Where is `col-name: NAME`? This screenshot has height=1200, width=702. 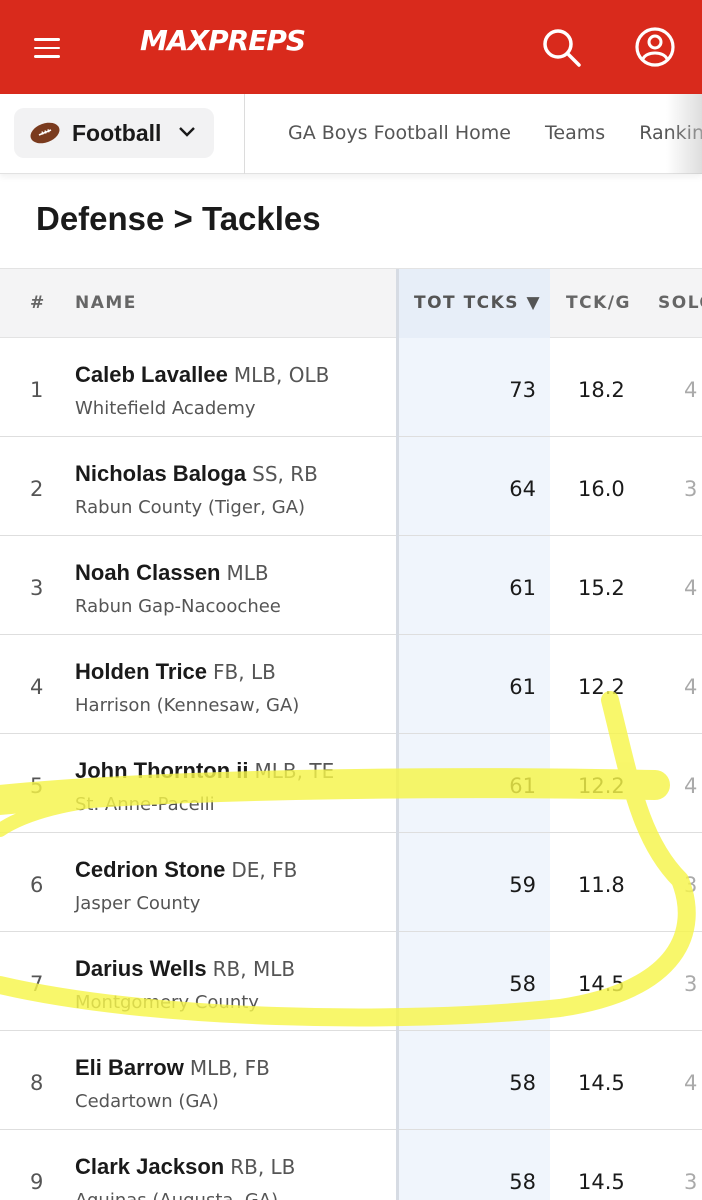 col-name: NAME is located at coordinates (106, 303).